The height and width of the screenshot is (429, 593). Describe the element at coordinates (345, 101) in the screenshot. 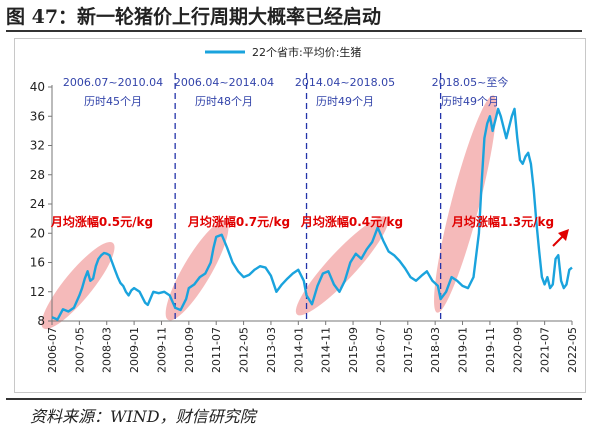

I see `duration-label-3: 历时49个月` at that location.